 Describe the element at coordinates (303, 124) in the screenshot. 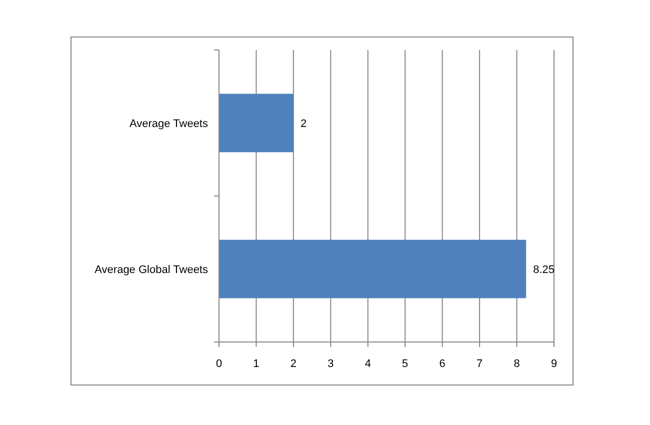

I see `data-label: 2` at that location.